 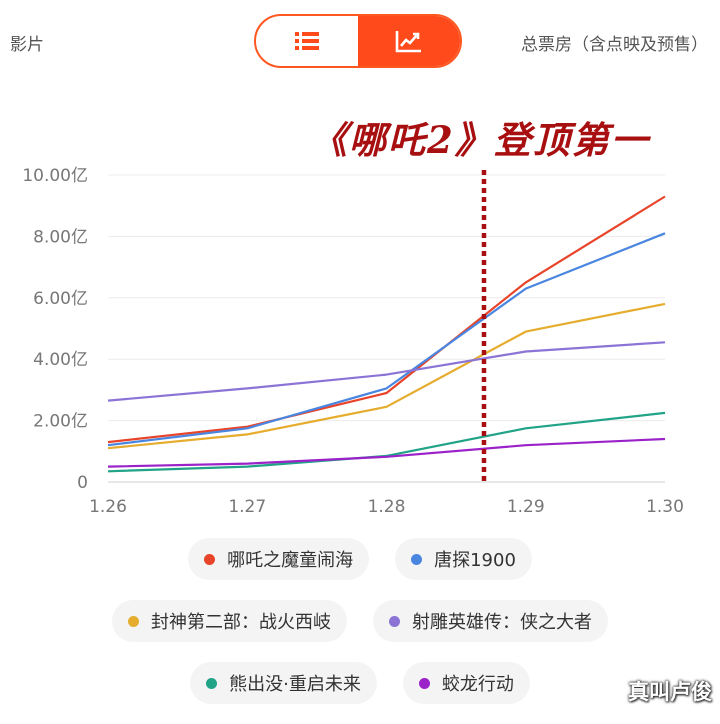 I want to click on legend-item-xiongchumo: 熊出没·重启未来, so click(x=283, y=683).